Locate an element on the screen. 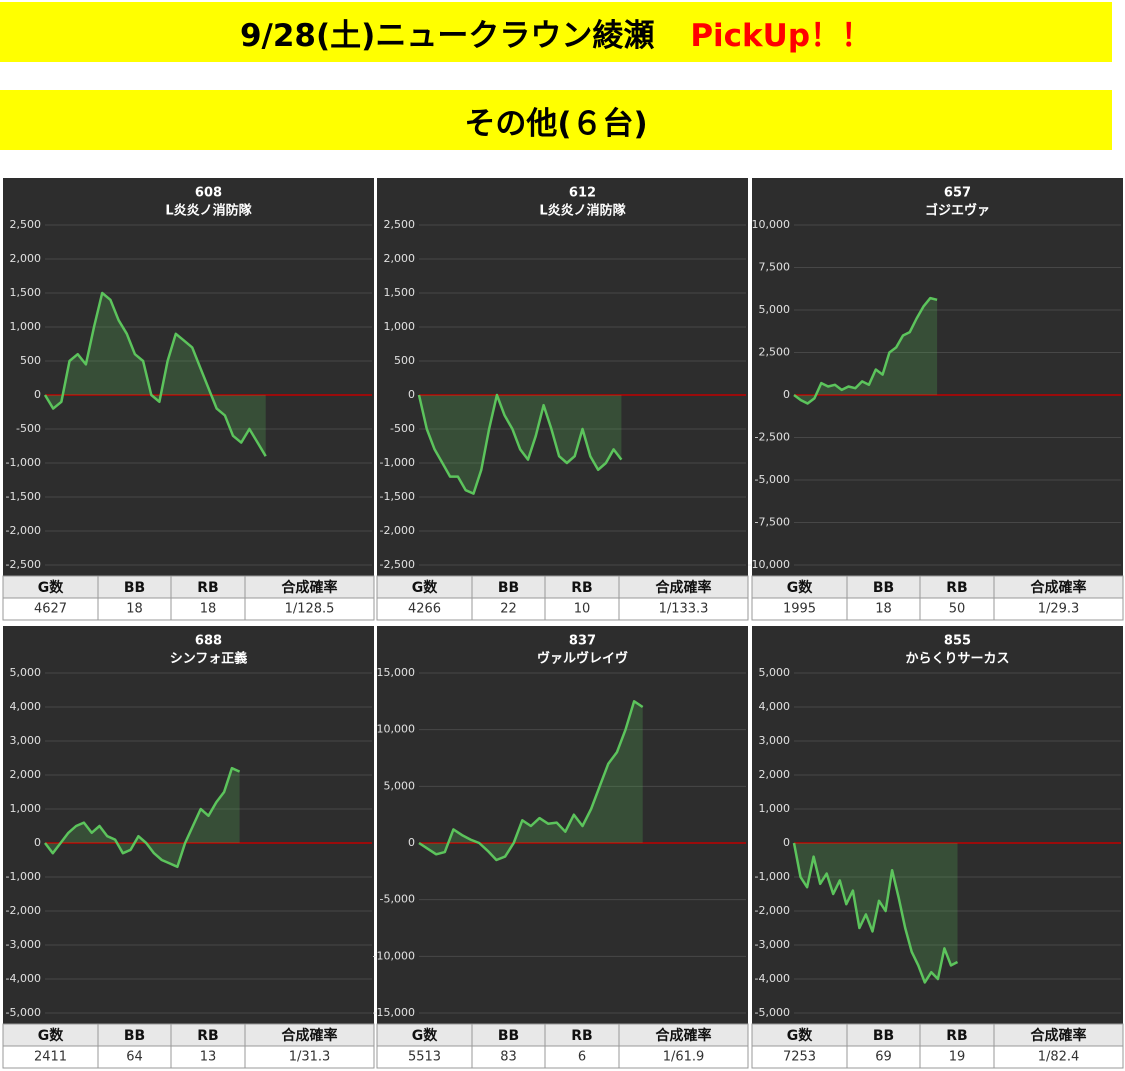 The image size is (1125, 1071). table-cell: 10 is located at coordinates (582, 609).